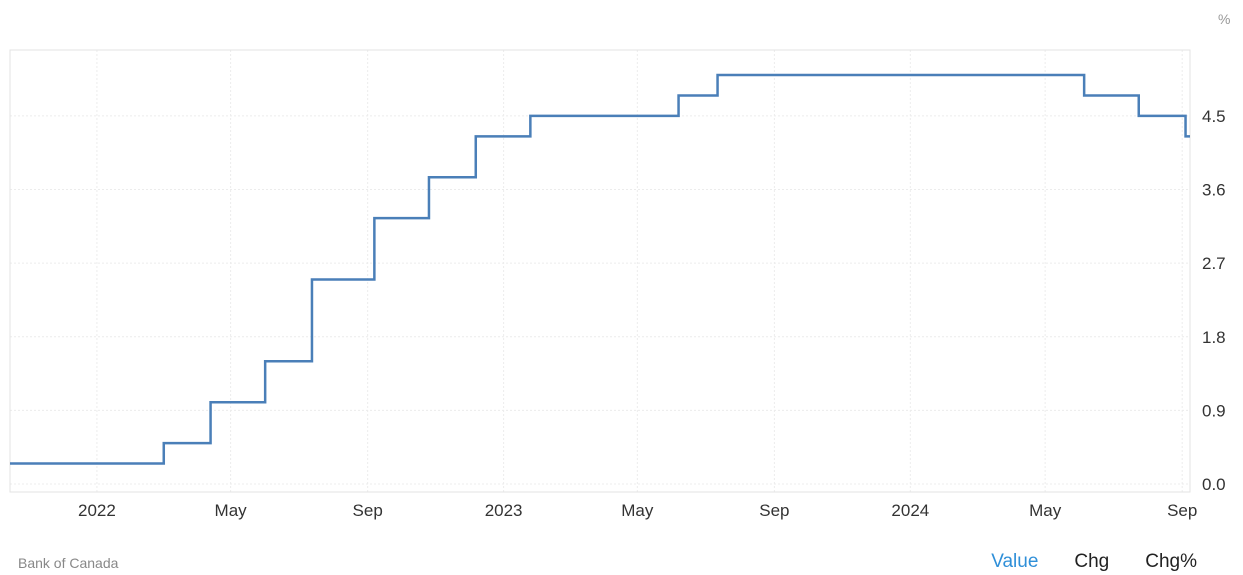 Image resolution: width=1243 pixels, height=575 pixels. I want to click on x-axis: 2022 May Sep 2023 May Sep 2024 May Sep, so click(637, 510).